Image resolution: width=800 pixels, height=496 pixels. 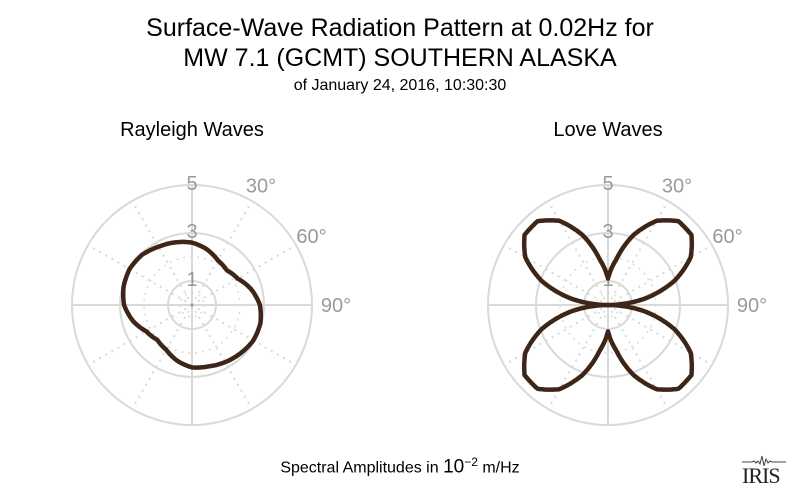 I want to click on chart-subtitle-date: of January 24, 2016, 10:30:30, so click(x=400, y=85).